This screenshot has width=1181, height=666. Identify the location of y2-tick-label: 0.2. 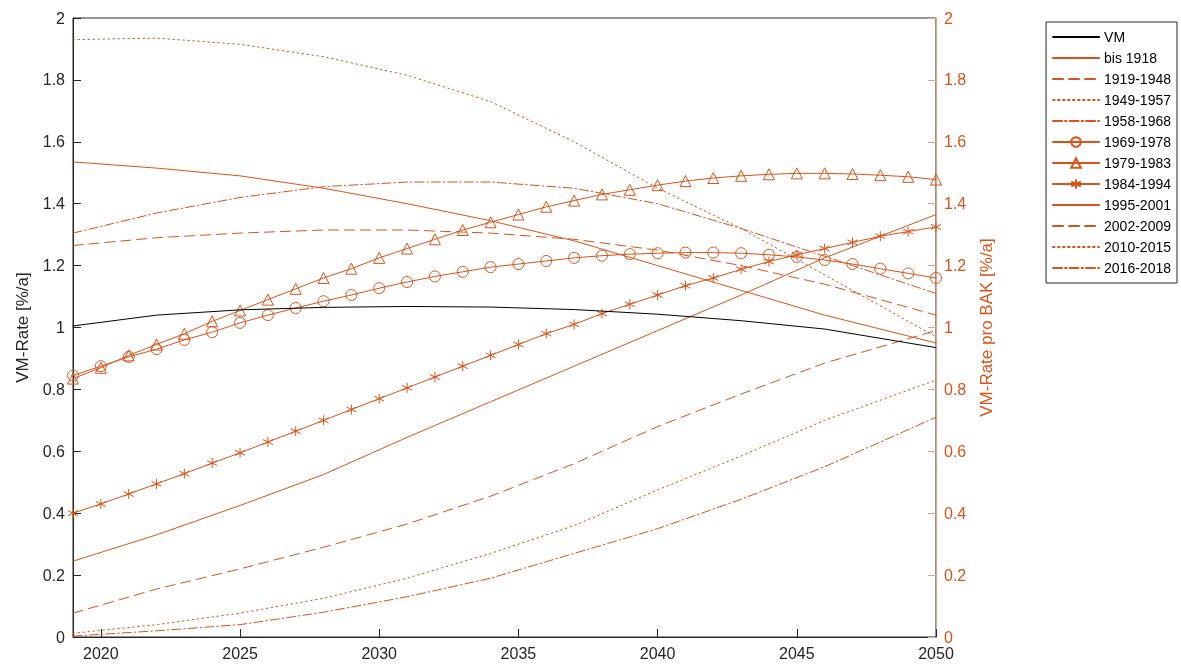
(955, 575).